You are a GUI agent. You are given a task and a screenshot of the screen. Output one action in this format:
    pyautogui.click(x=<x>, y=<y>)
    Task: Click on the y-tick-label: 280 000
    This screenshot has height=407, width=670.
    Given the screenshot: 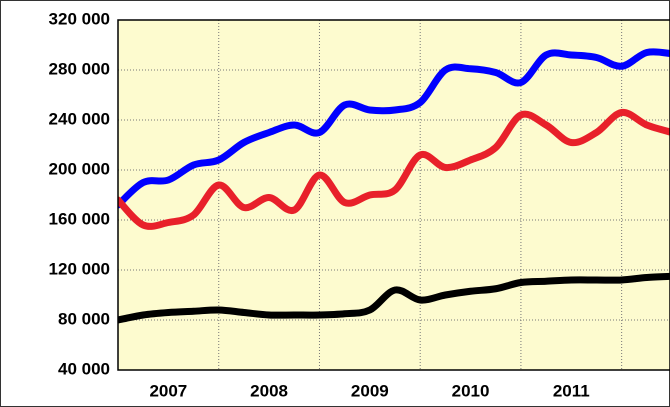 What is the action you would take?
    pyautogui.click(x=79, y=68)
    